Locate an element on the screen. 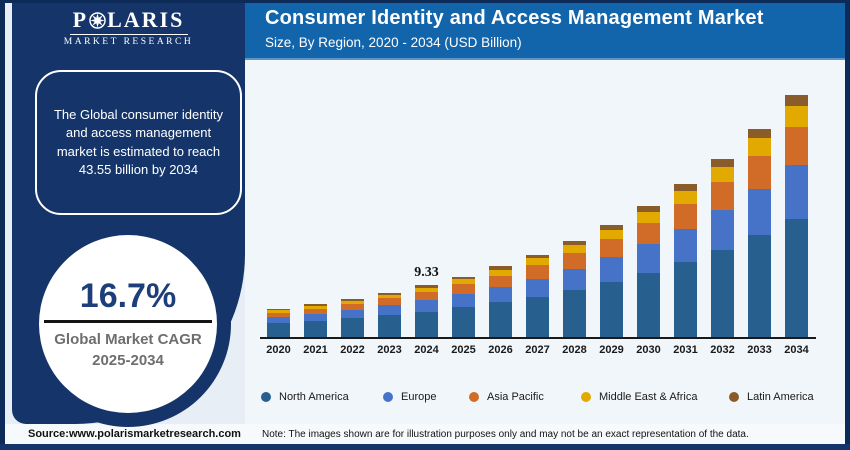 The image size is (850, 450). bar-2026 is located at coordinates (500, 301).